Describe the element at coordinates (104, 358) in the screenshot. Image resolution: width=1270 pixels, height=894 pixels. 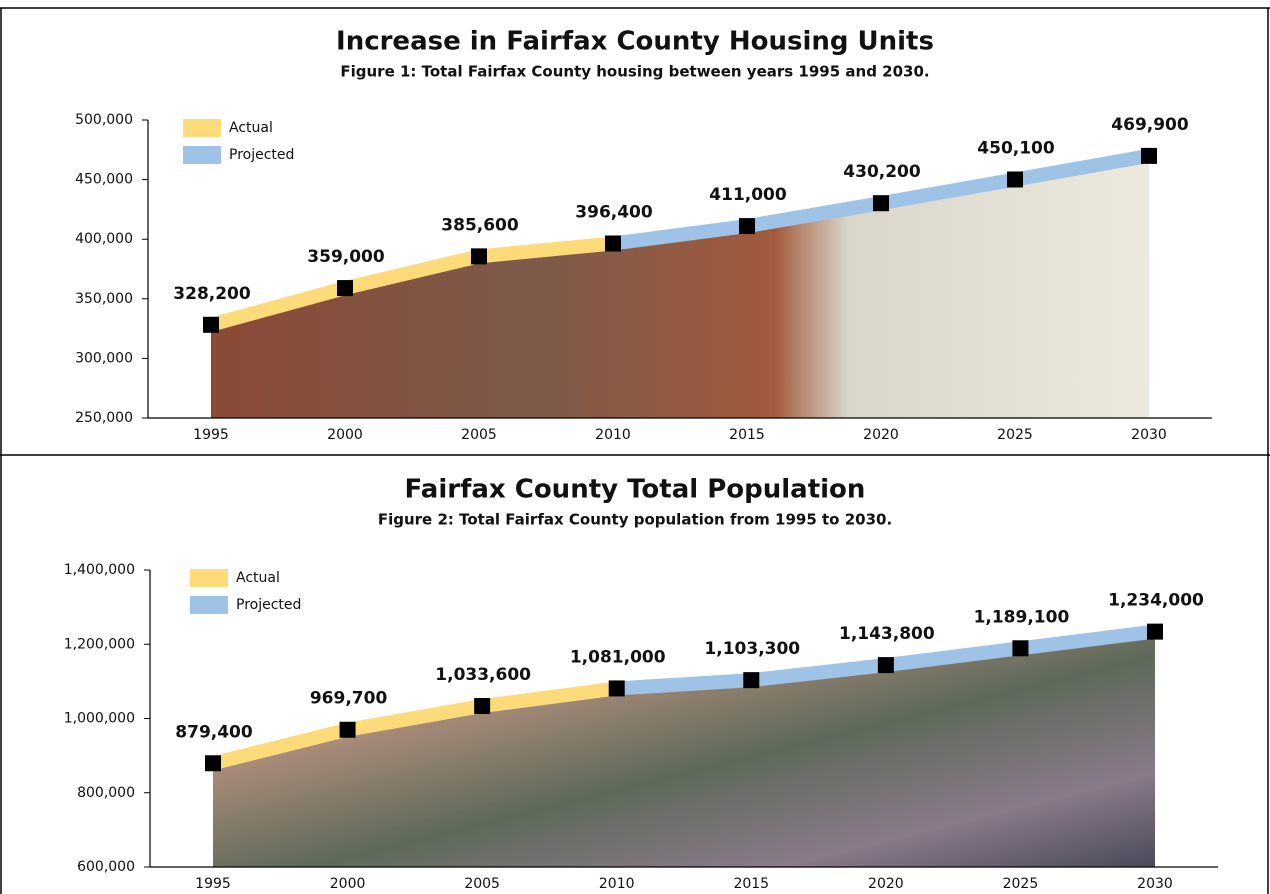
I see `y-tick-label: 300,000` at that location.